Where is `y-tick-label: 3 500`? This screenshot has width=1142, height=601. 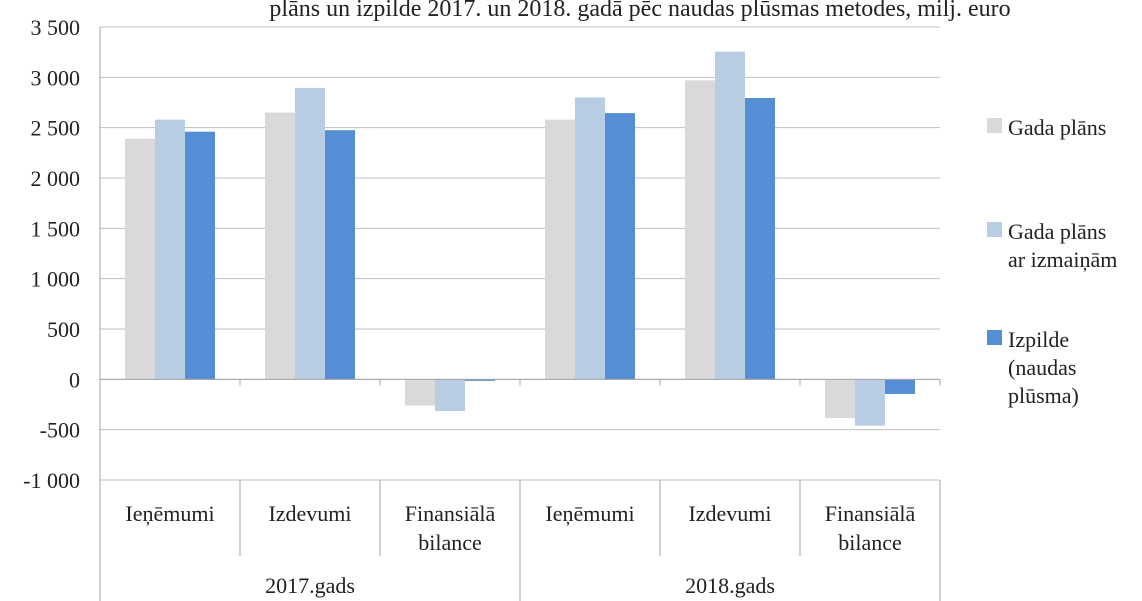 y-tick-label: 3 500 is located at coordinates (56, 27).